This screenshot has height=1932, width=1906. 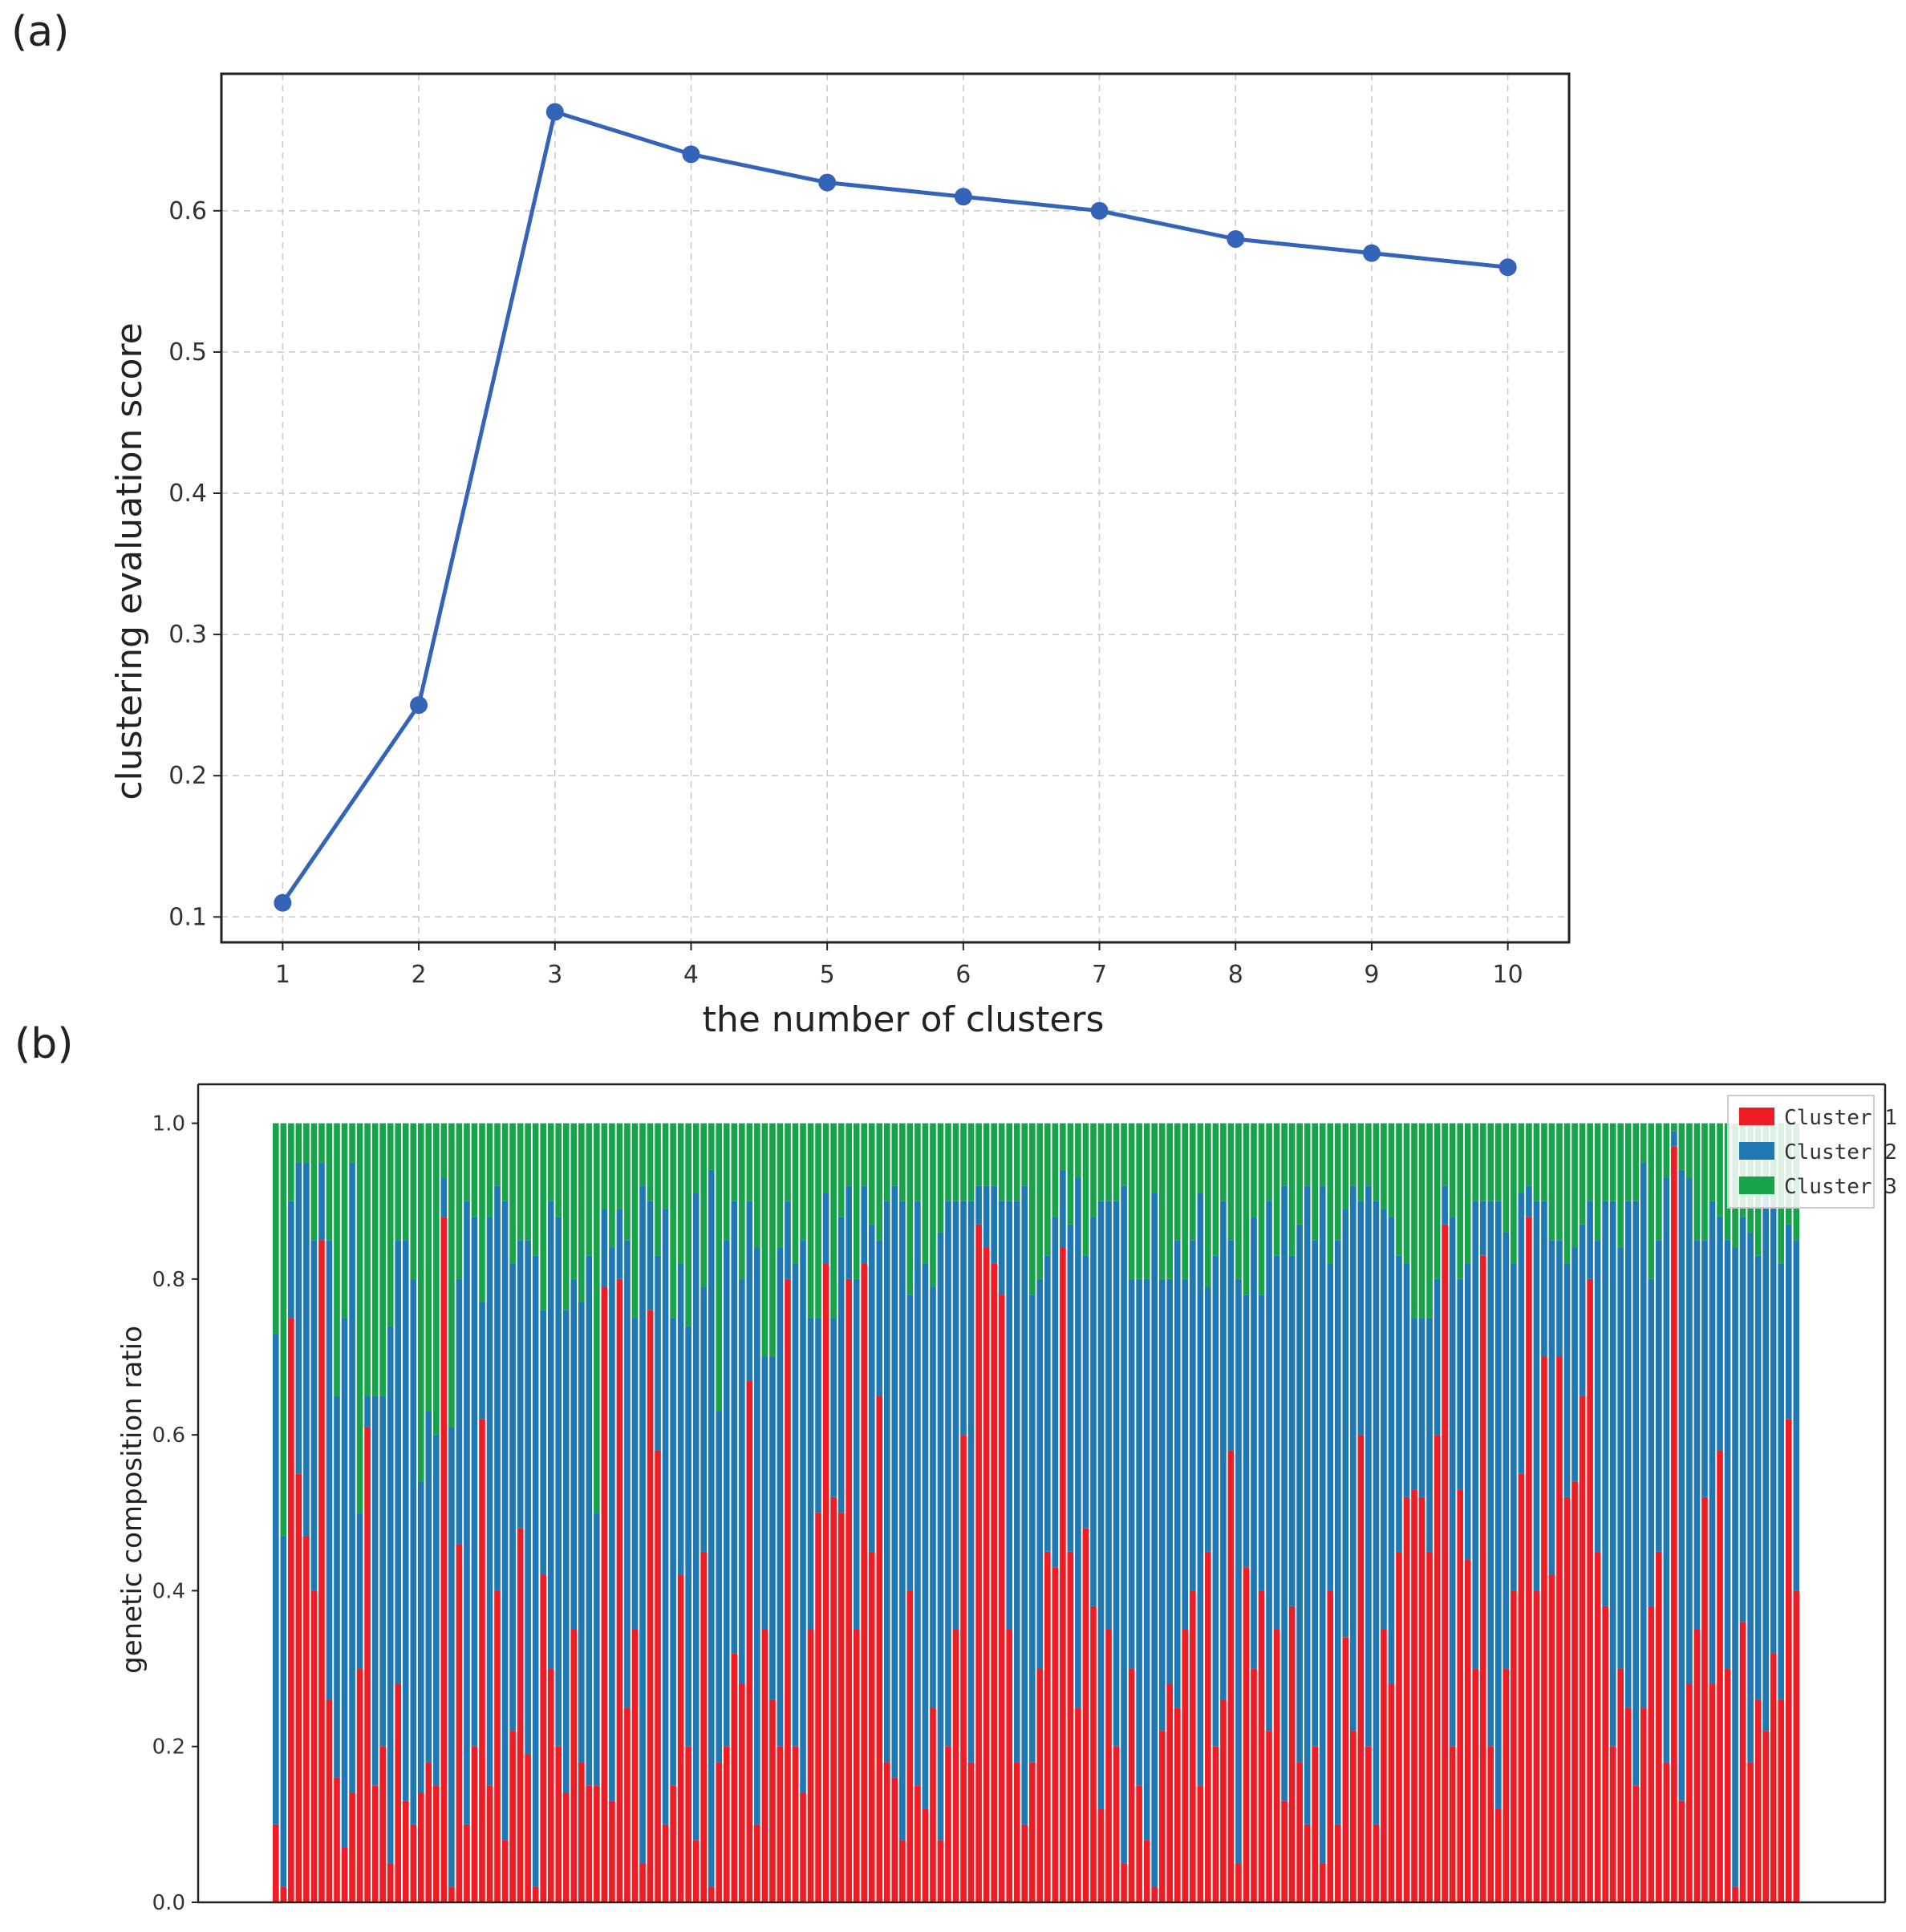 I want to click on y-ticks: 0.1 0.2 0.3 0.4 0.5 0.6, so click(x=194, y=564).